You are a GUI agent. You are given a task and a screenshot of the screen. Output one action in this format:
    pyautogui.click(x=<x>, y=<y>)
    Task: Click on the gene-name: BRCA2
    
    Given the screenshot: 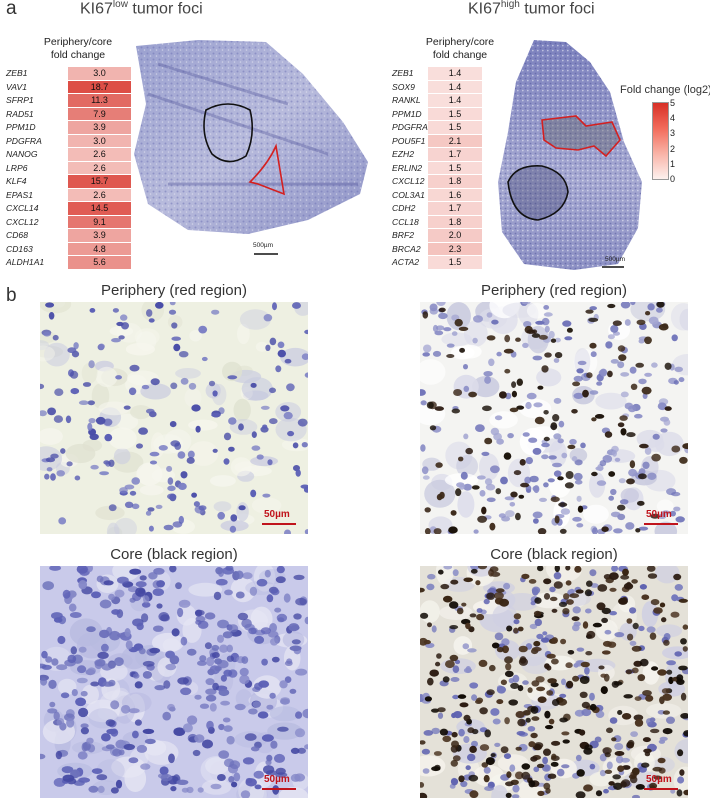 What is the action you would take?
    pyautogui.click(x=406, y=248)
    